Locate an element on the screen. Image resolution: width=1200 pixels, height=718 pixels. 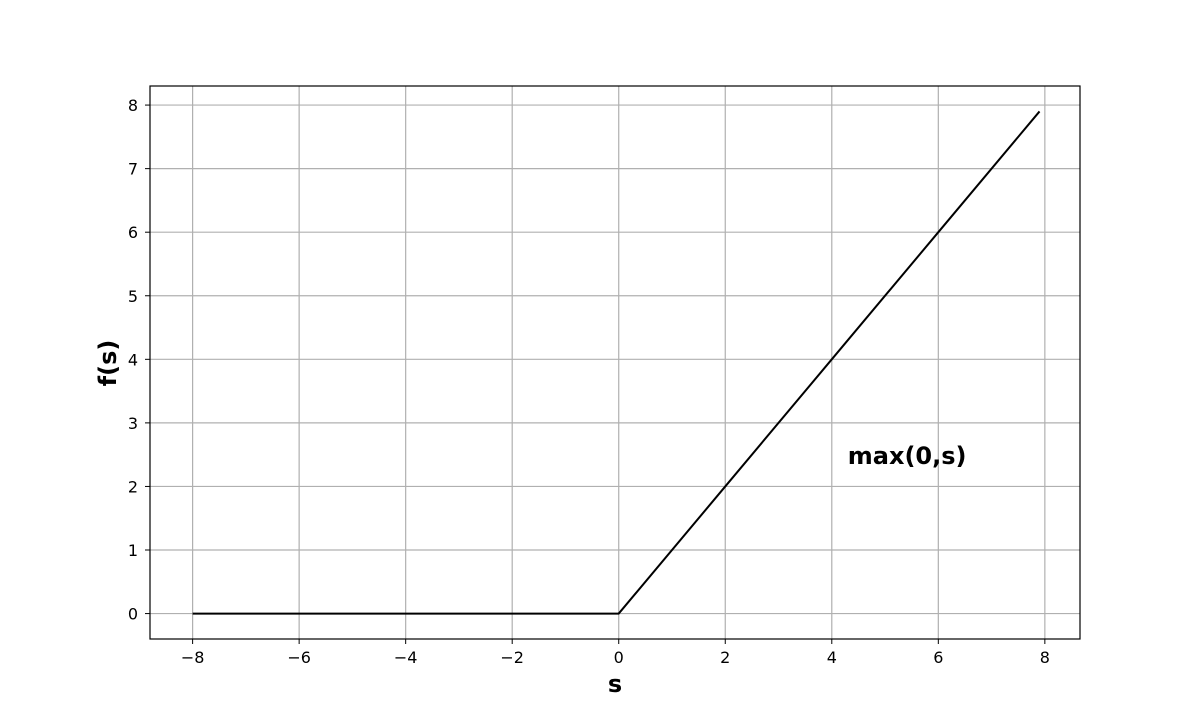
x-tick-label: −6 is located at coordinates (299, 657).